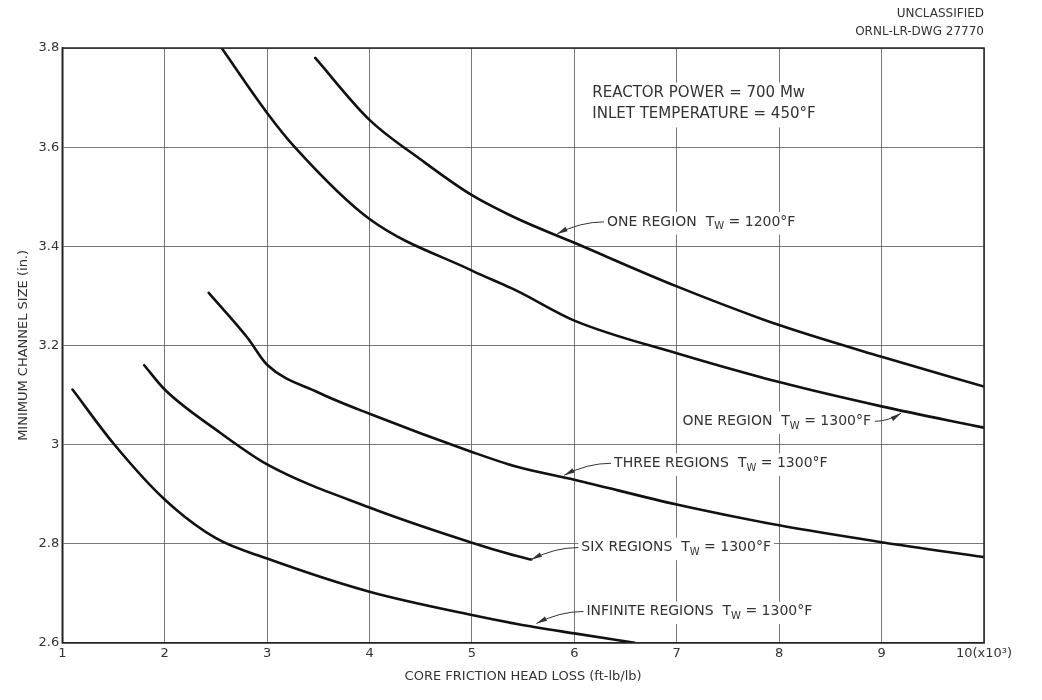  I want to click on y-axis-title: MINIMUM CHANNEL SIZE (in.), so click(23, 345).